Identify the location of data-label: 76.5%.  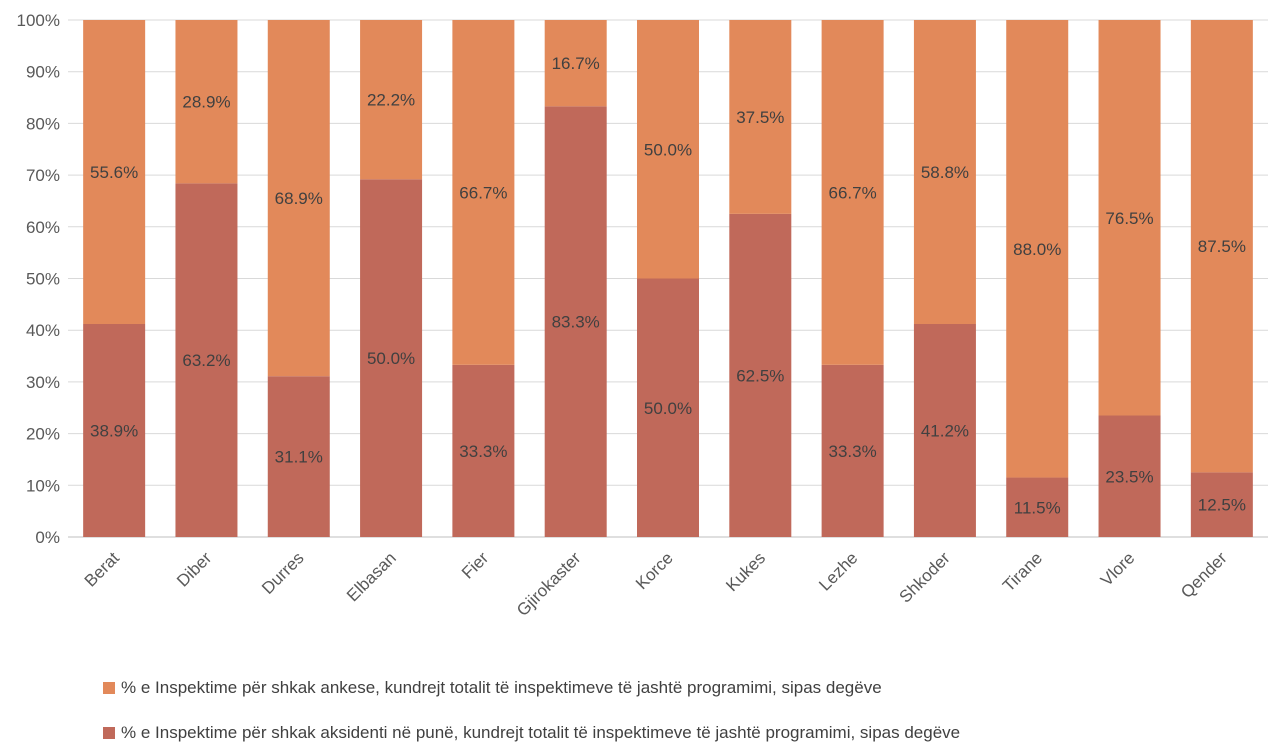
(1129, 218).